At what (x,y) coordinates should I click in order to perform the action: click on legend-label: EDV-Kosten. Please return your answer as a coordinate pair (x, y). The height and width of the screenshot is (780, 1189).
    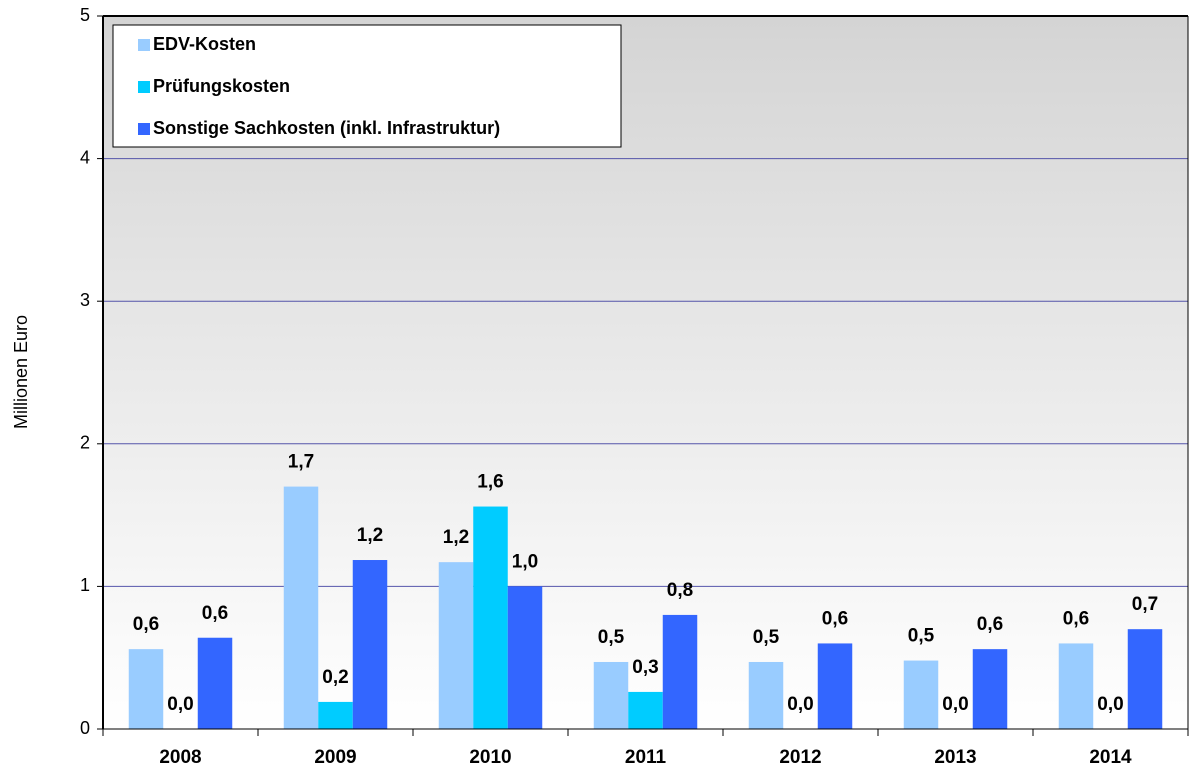
    Looking at the image, I should click on (204, 44).